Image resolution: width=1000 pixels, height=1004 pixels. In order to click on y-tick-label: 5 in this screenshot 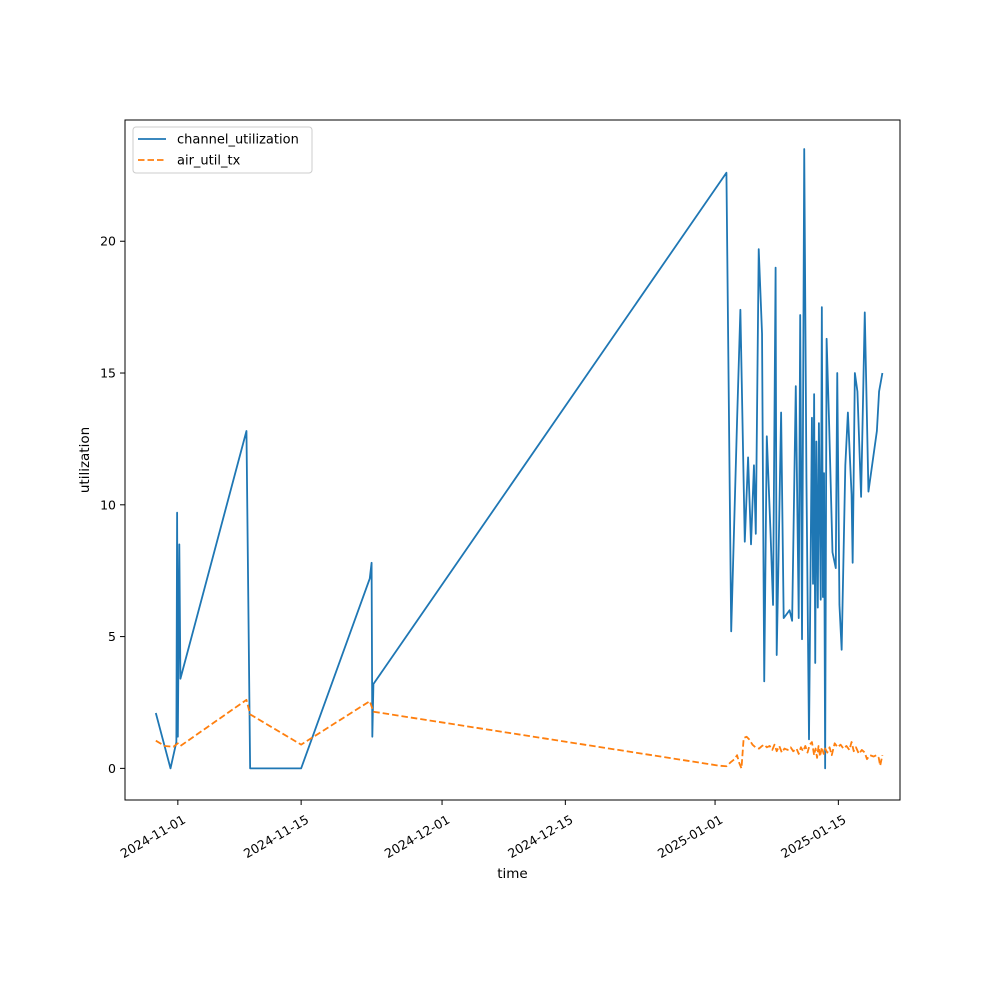, I will do `click(112, 636)`.